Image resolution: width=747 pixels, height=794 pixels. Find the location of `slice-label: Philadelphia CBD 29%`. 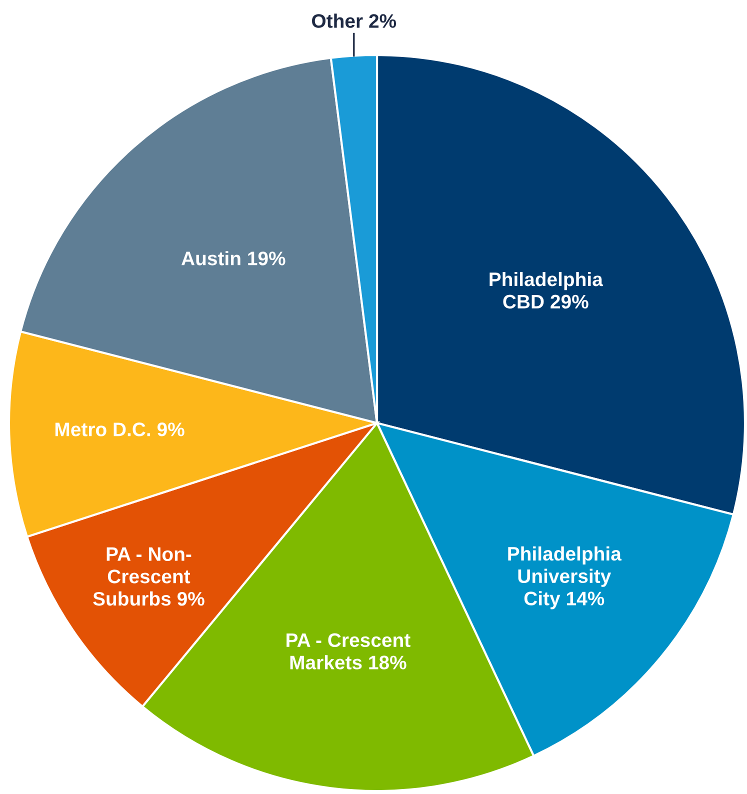

slice-label: Philadelphia CBD 29% is located at coordinates (547, 290).